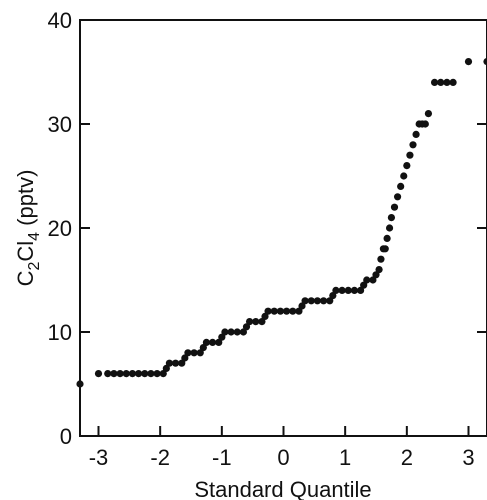 Image resolution: width=487 pixels, height=500 pixels. What do you see at coordinates (345, 457) in the screenshot?
I see `x-tick-label: 1` at bounding box center [345, 457].